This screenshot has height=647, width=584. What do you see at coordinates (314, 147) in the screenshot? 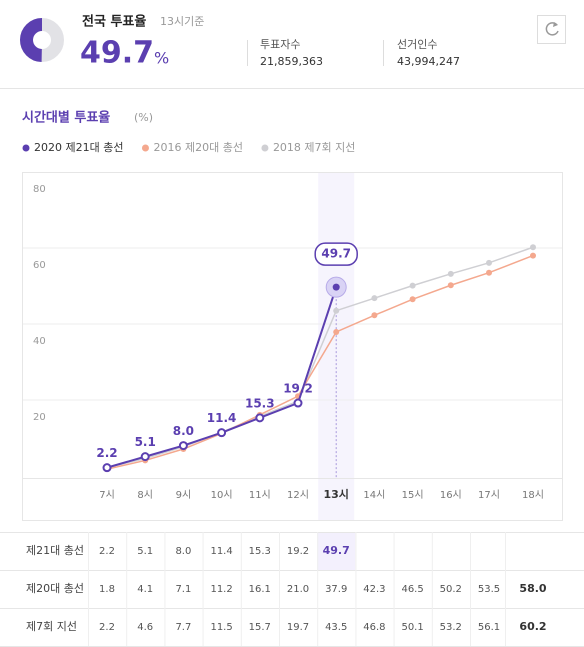
I see `legend-label: 2018 제7회 지선` at bounding box center [314, 147].